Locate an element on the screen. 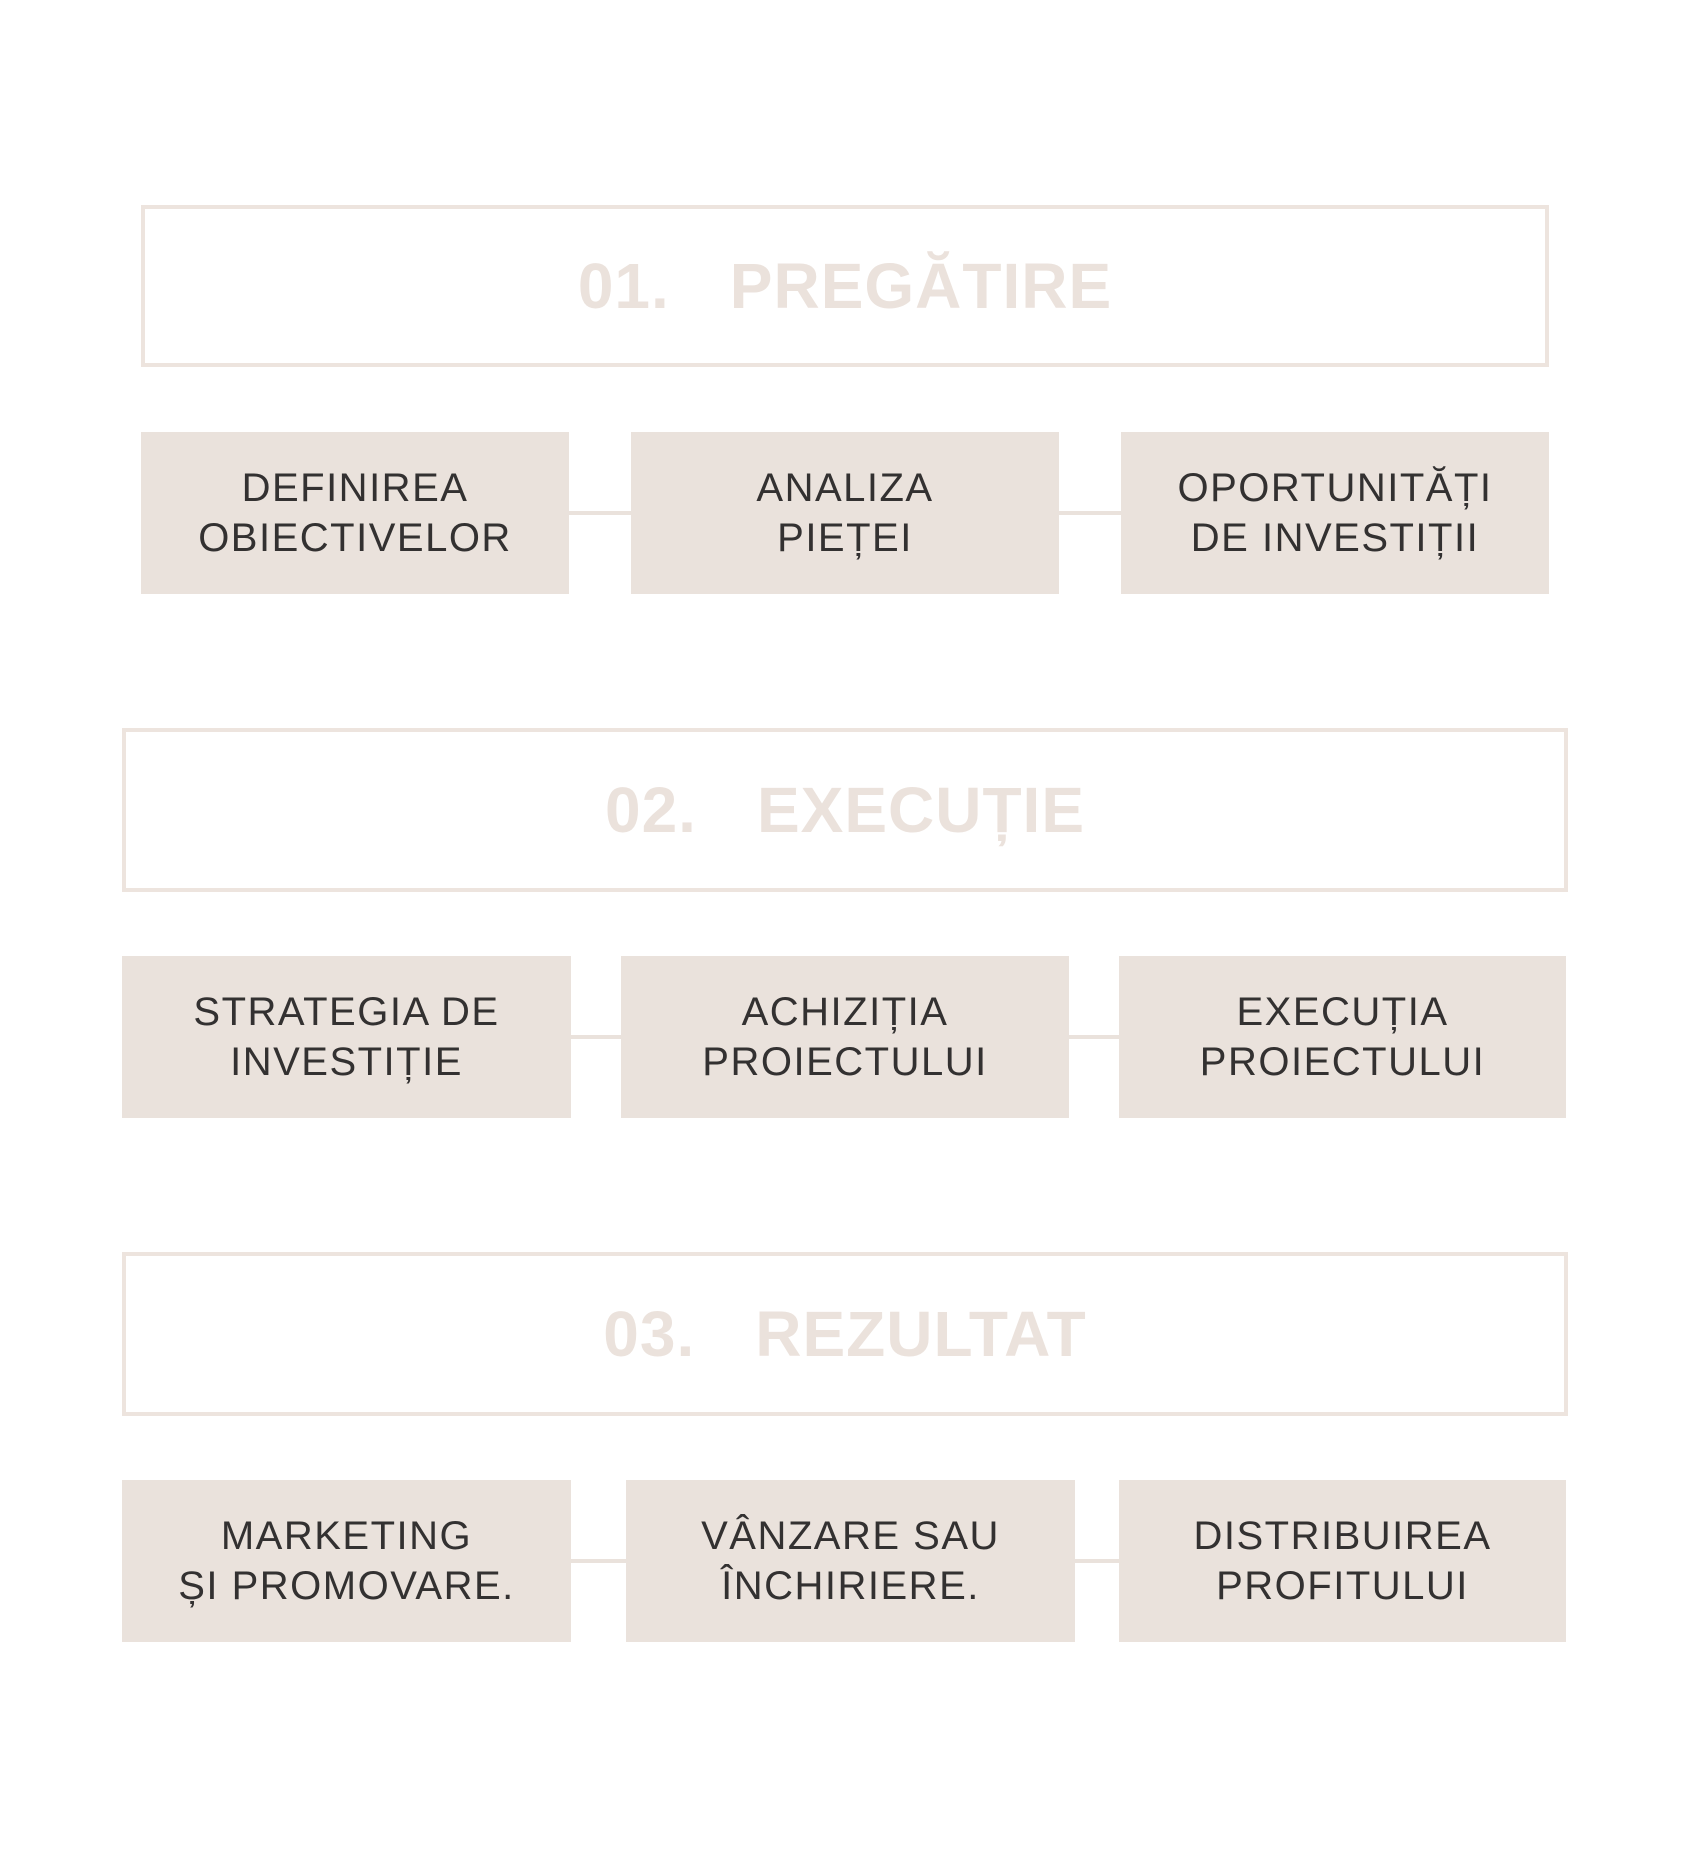  phase-title: EXECUȚIE is located at coordinates (921, 810).